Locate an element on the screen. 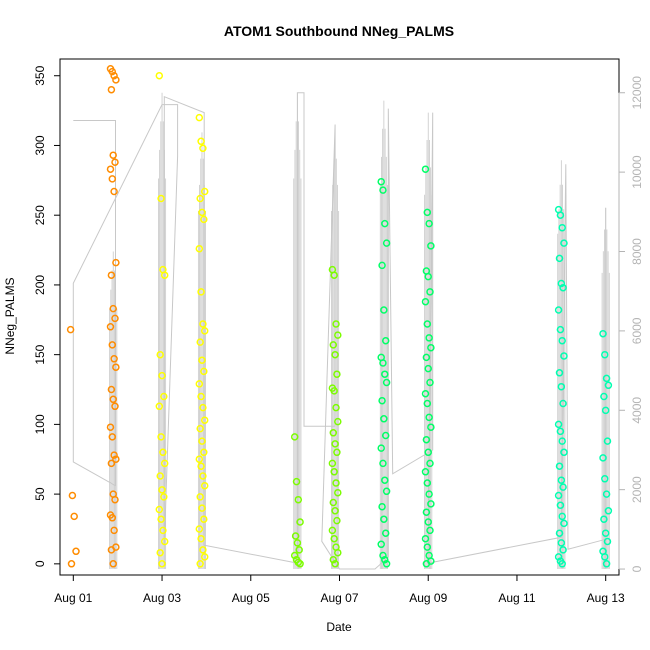  y2-tick-label: 0 is located at coordinates (637, 568).